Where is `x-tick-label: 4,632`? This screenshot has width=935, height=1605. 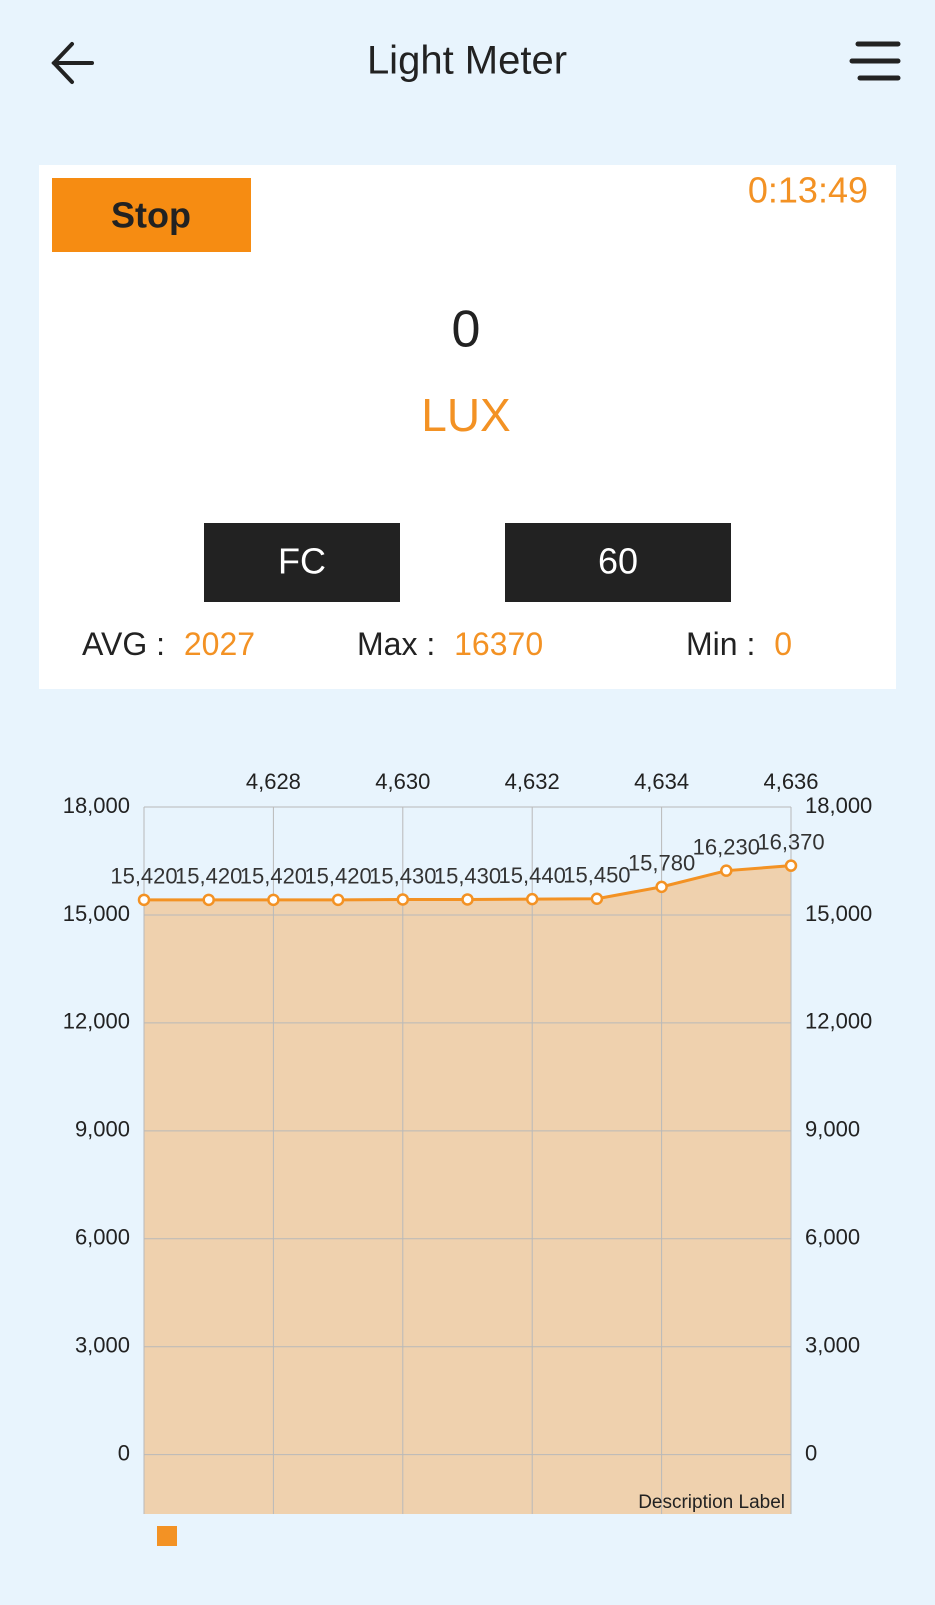 x-tick-label: 4,632 is located at coordinates (532, 781).